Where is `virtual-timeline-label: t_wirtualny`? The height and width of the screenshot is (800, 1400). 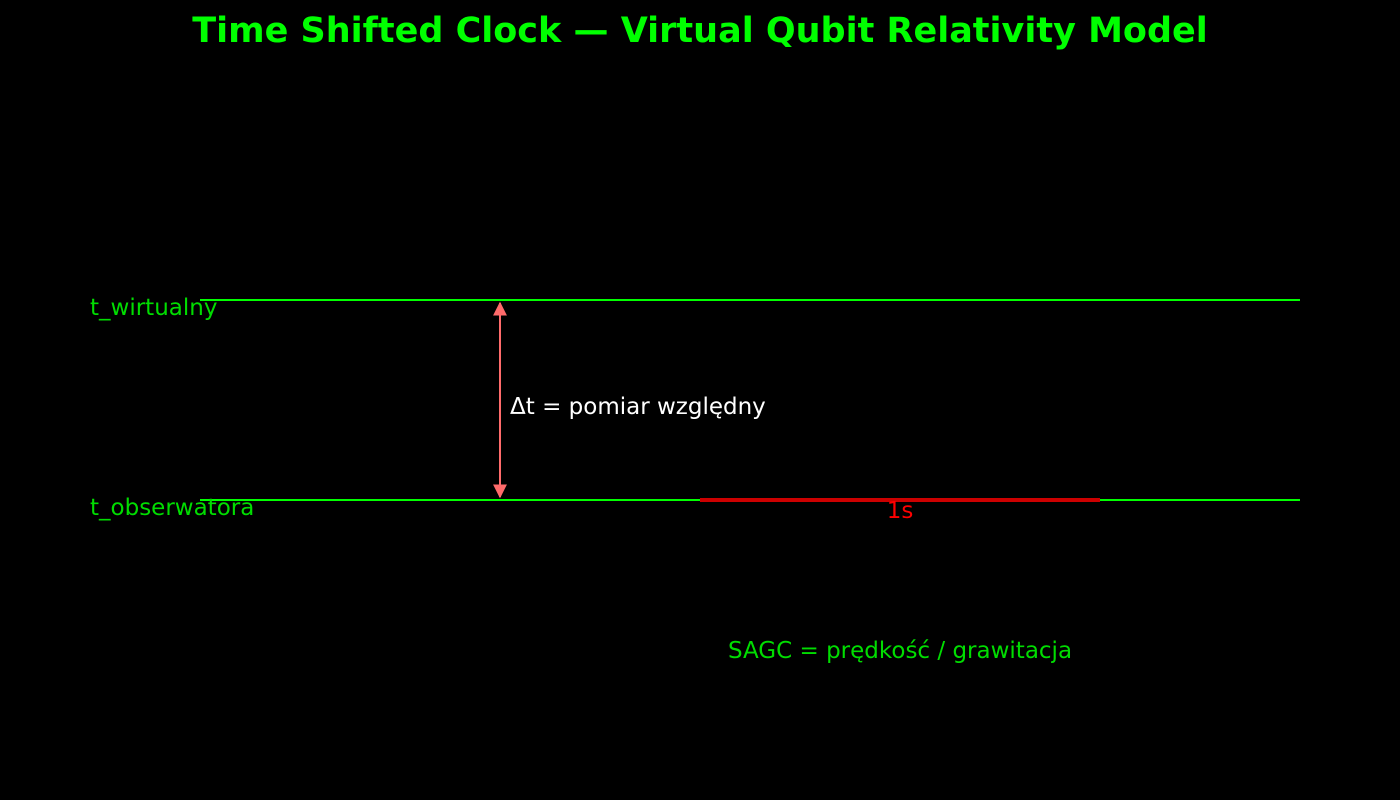 virtual-timeline-label: t_wirtualny is located at coordinates (153, 308).